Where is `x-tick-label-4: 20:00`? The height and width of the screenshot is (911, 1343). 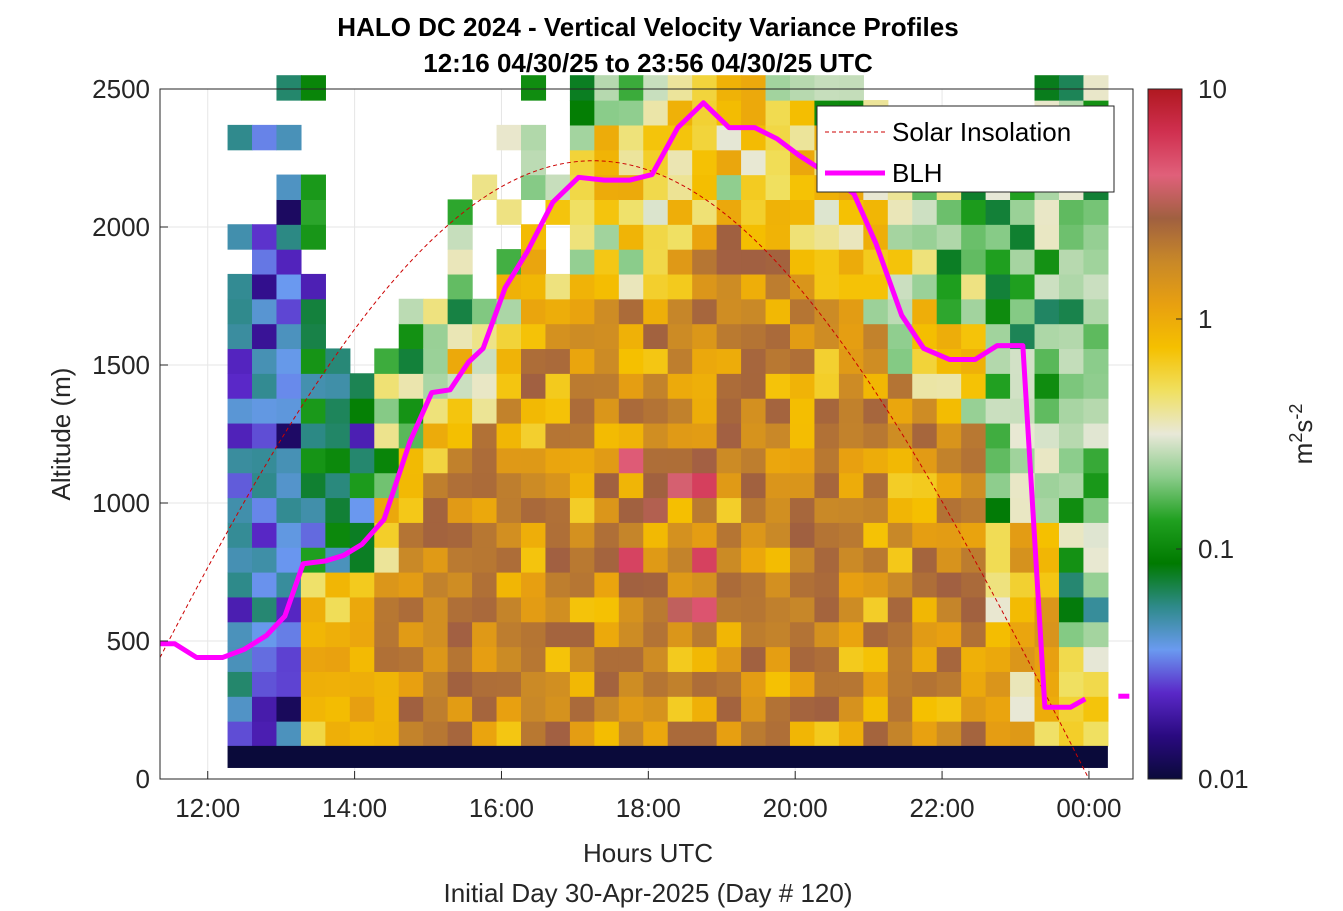 x-tick-label-4: 20:00 is located at coordinates (795, 808).